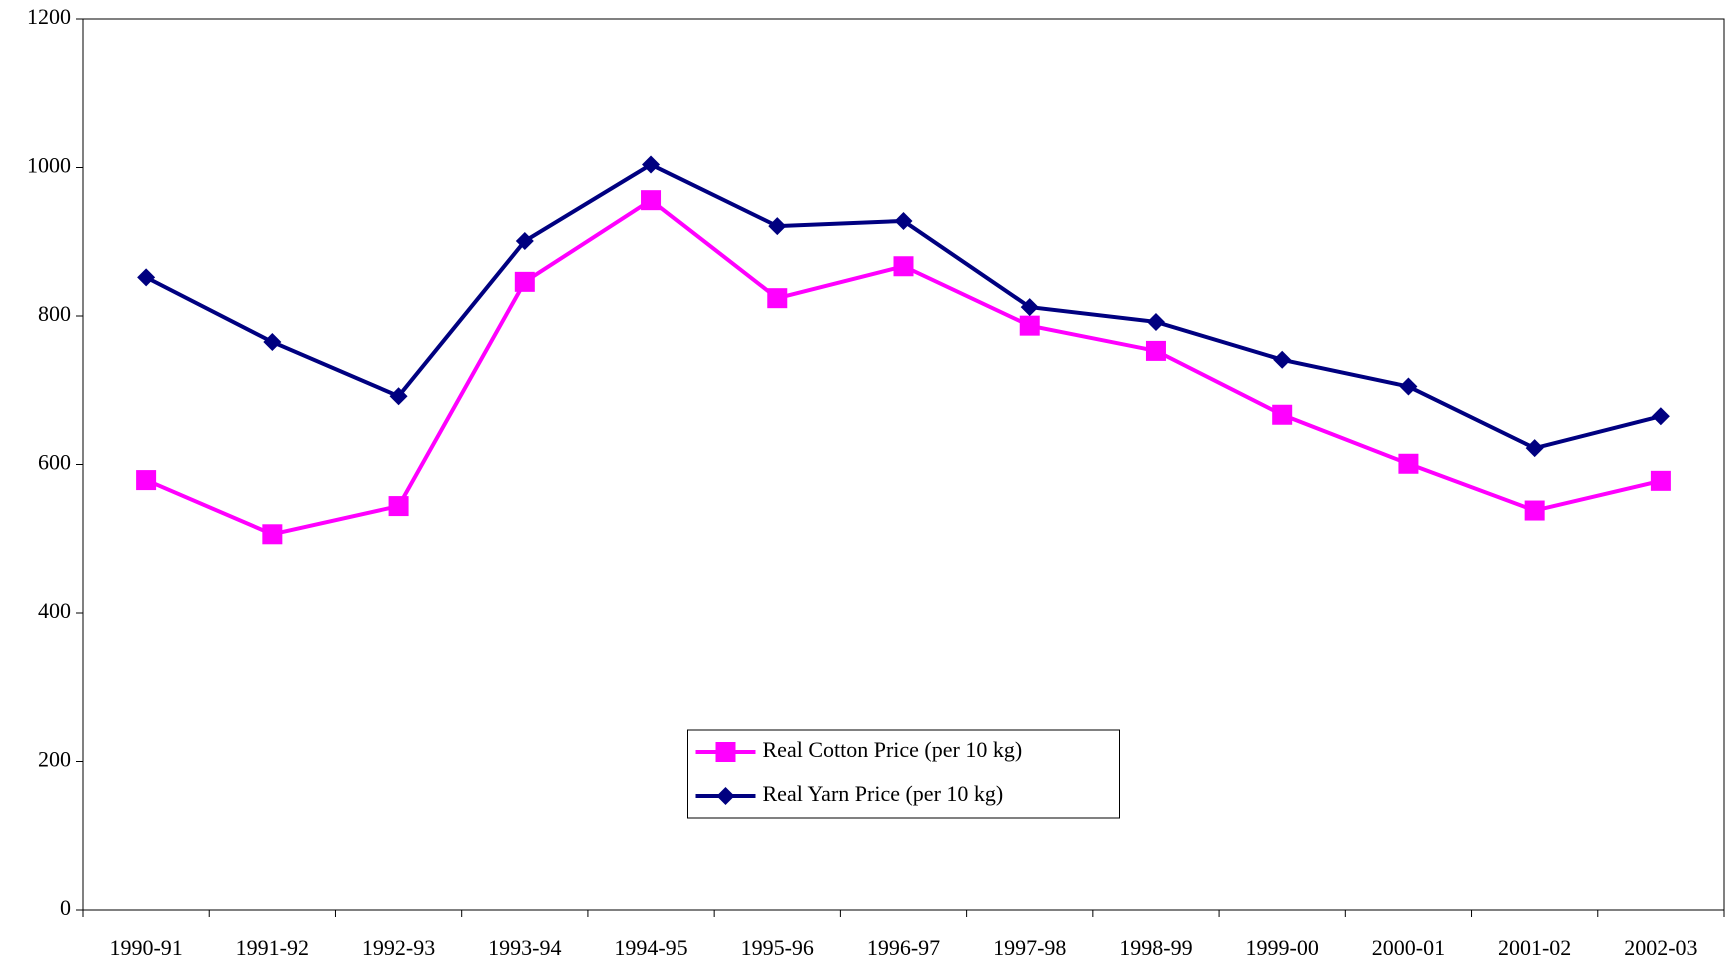  I want to click on x-tick-label: 1997-98, so click(1029, 947).